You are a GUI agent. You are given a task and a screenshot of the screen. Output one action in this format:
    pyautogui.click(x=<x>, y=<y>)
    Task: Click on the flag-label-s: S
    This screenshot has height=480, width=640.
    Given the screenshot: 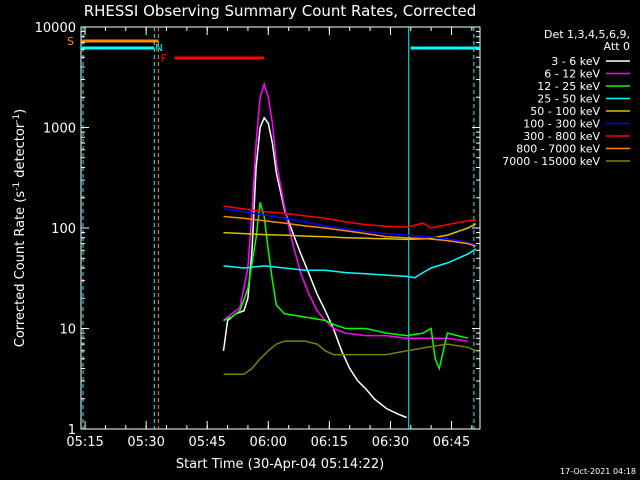 What is the action you would take?
    pyautogui.click(x=70, y=41)
    